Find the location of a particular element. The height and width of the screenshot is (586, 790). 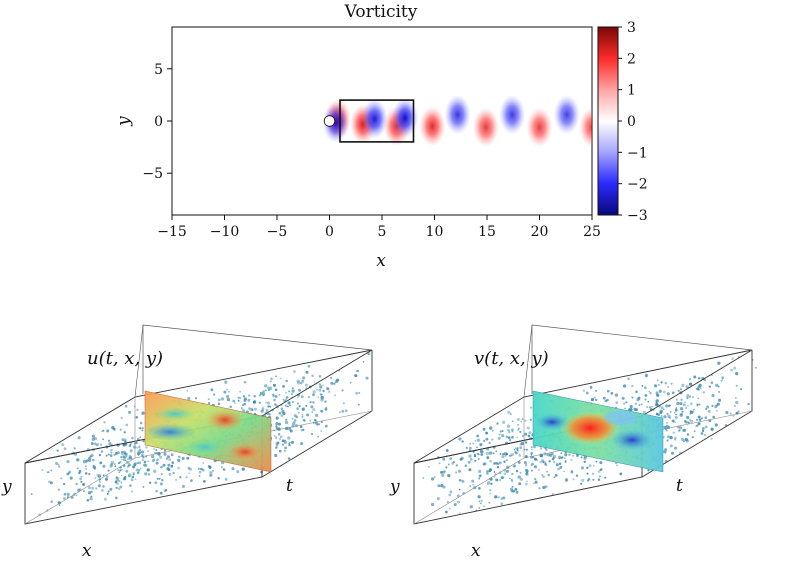

x-tick-label: 10 is located at coordinates (435, 232).